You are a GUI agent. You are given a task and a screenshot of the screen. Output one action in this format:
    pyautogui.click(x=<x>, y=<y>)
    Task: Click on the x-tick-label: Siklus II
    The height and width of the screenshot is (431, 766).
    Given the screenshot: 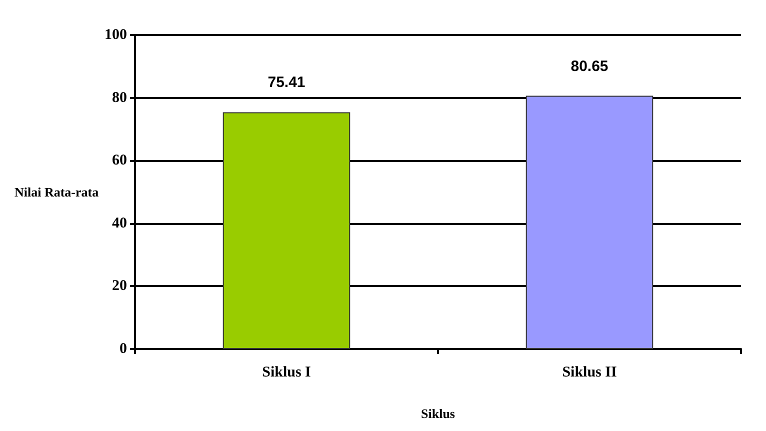 What is the action you would take?
    pyautogui.click(x=589, y=372)
    